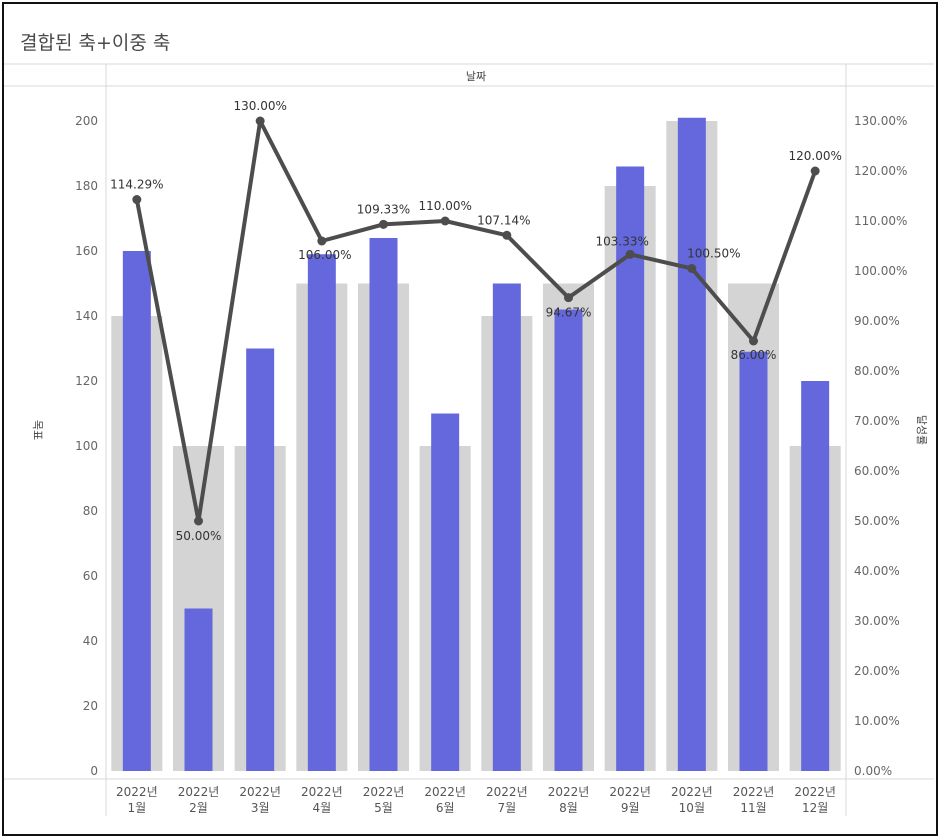 This screenshot has height=838, width=940. What do you see at coordinates (569, 313) in the screenshot?
I see `rate-data-label: 94.67%` at bounding box center [569, 313].